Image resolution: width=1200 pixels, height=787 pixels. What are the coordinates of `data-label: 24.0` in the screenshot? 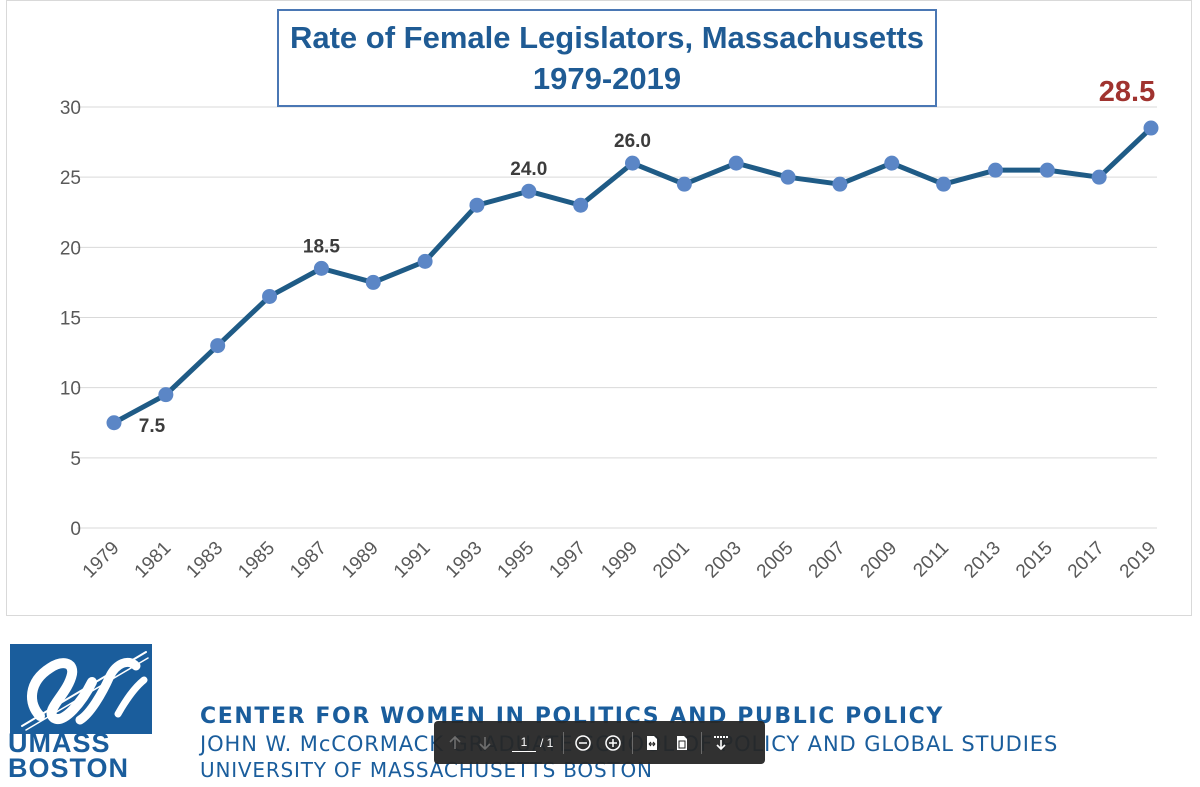 It's located at (528, 169).